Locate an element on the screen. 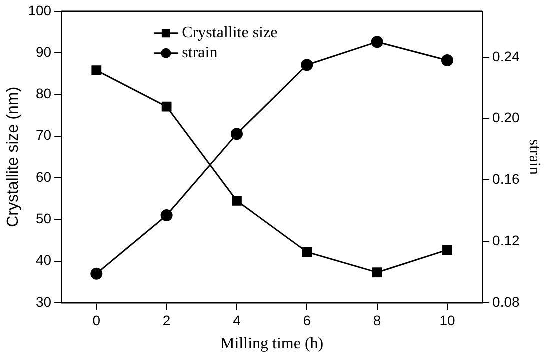 Image resolution: width=550 pixels, height=356 pixels. y-tick-label: 30 is located at coordinates (44, 302).